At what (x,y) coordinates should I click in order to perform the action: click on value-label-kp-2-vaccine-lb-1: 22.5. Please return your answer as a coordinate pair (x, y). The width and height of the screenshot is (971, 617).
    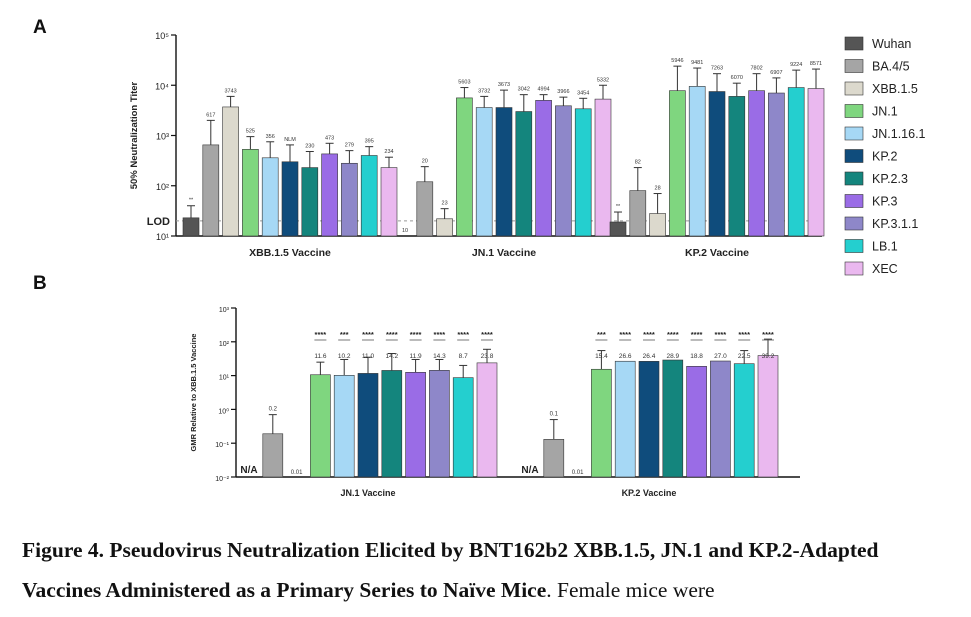
    Looking at the image, I should click on (744, 356).